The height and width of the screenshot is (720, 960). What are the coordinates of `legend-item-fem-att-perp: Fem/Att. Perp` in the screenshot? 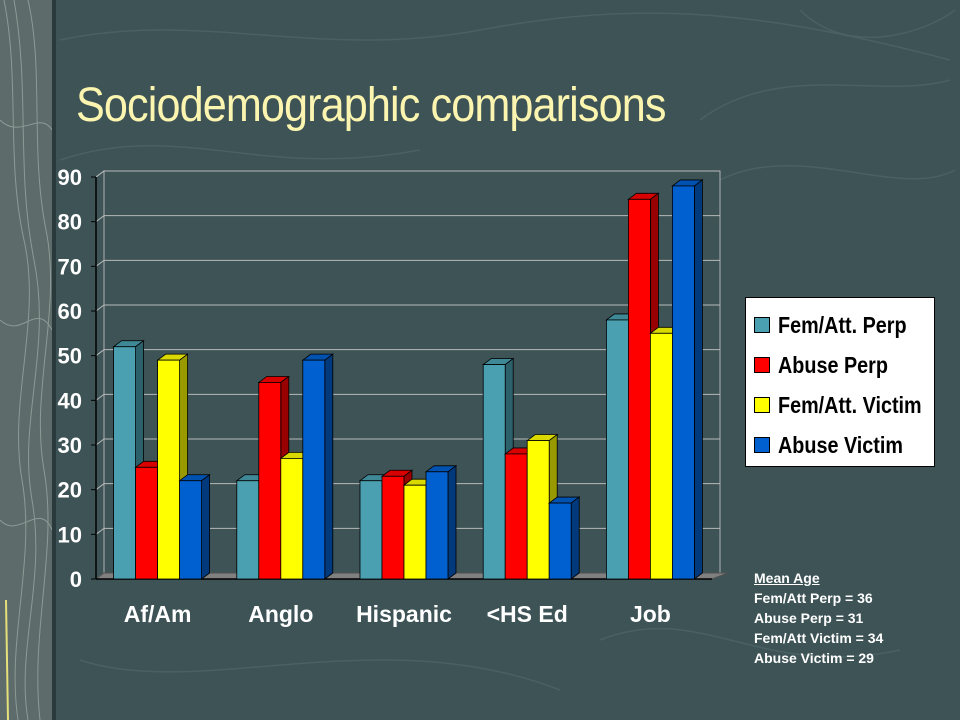 It's located at (841, 325).